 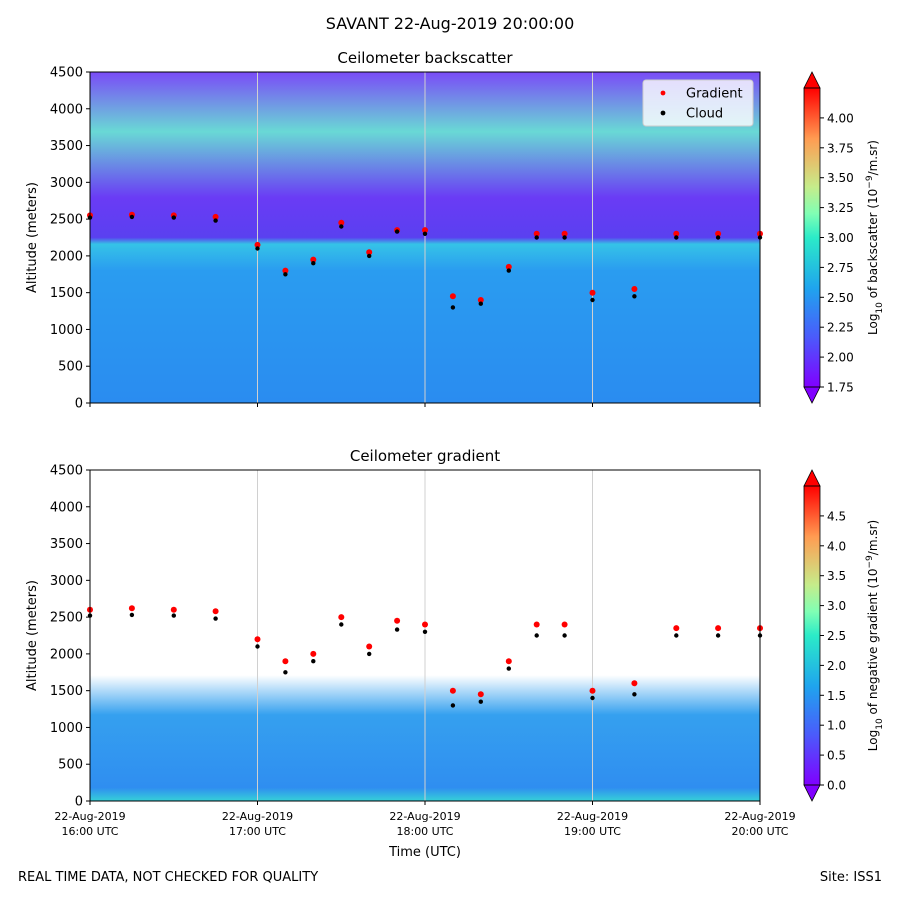 I want to click on colorbar-tick-label: 1.5, so click(x=836, y=696).